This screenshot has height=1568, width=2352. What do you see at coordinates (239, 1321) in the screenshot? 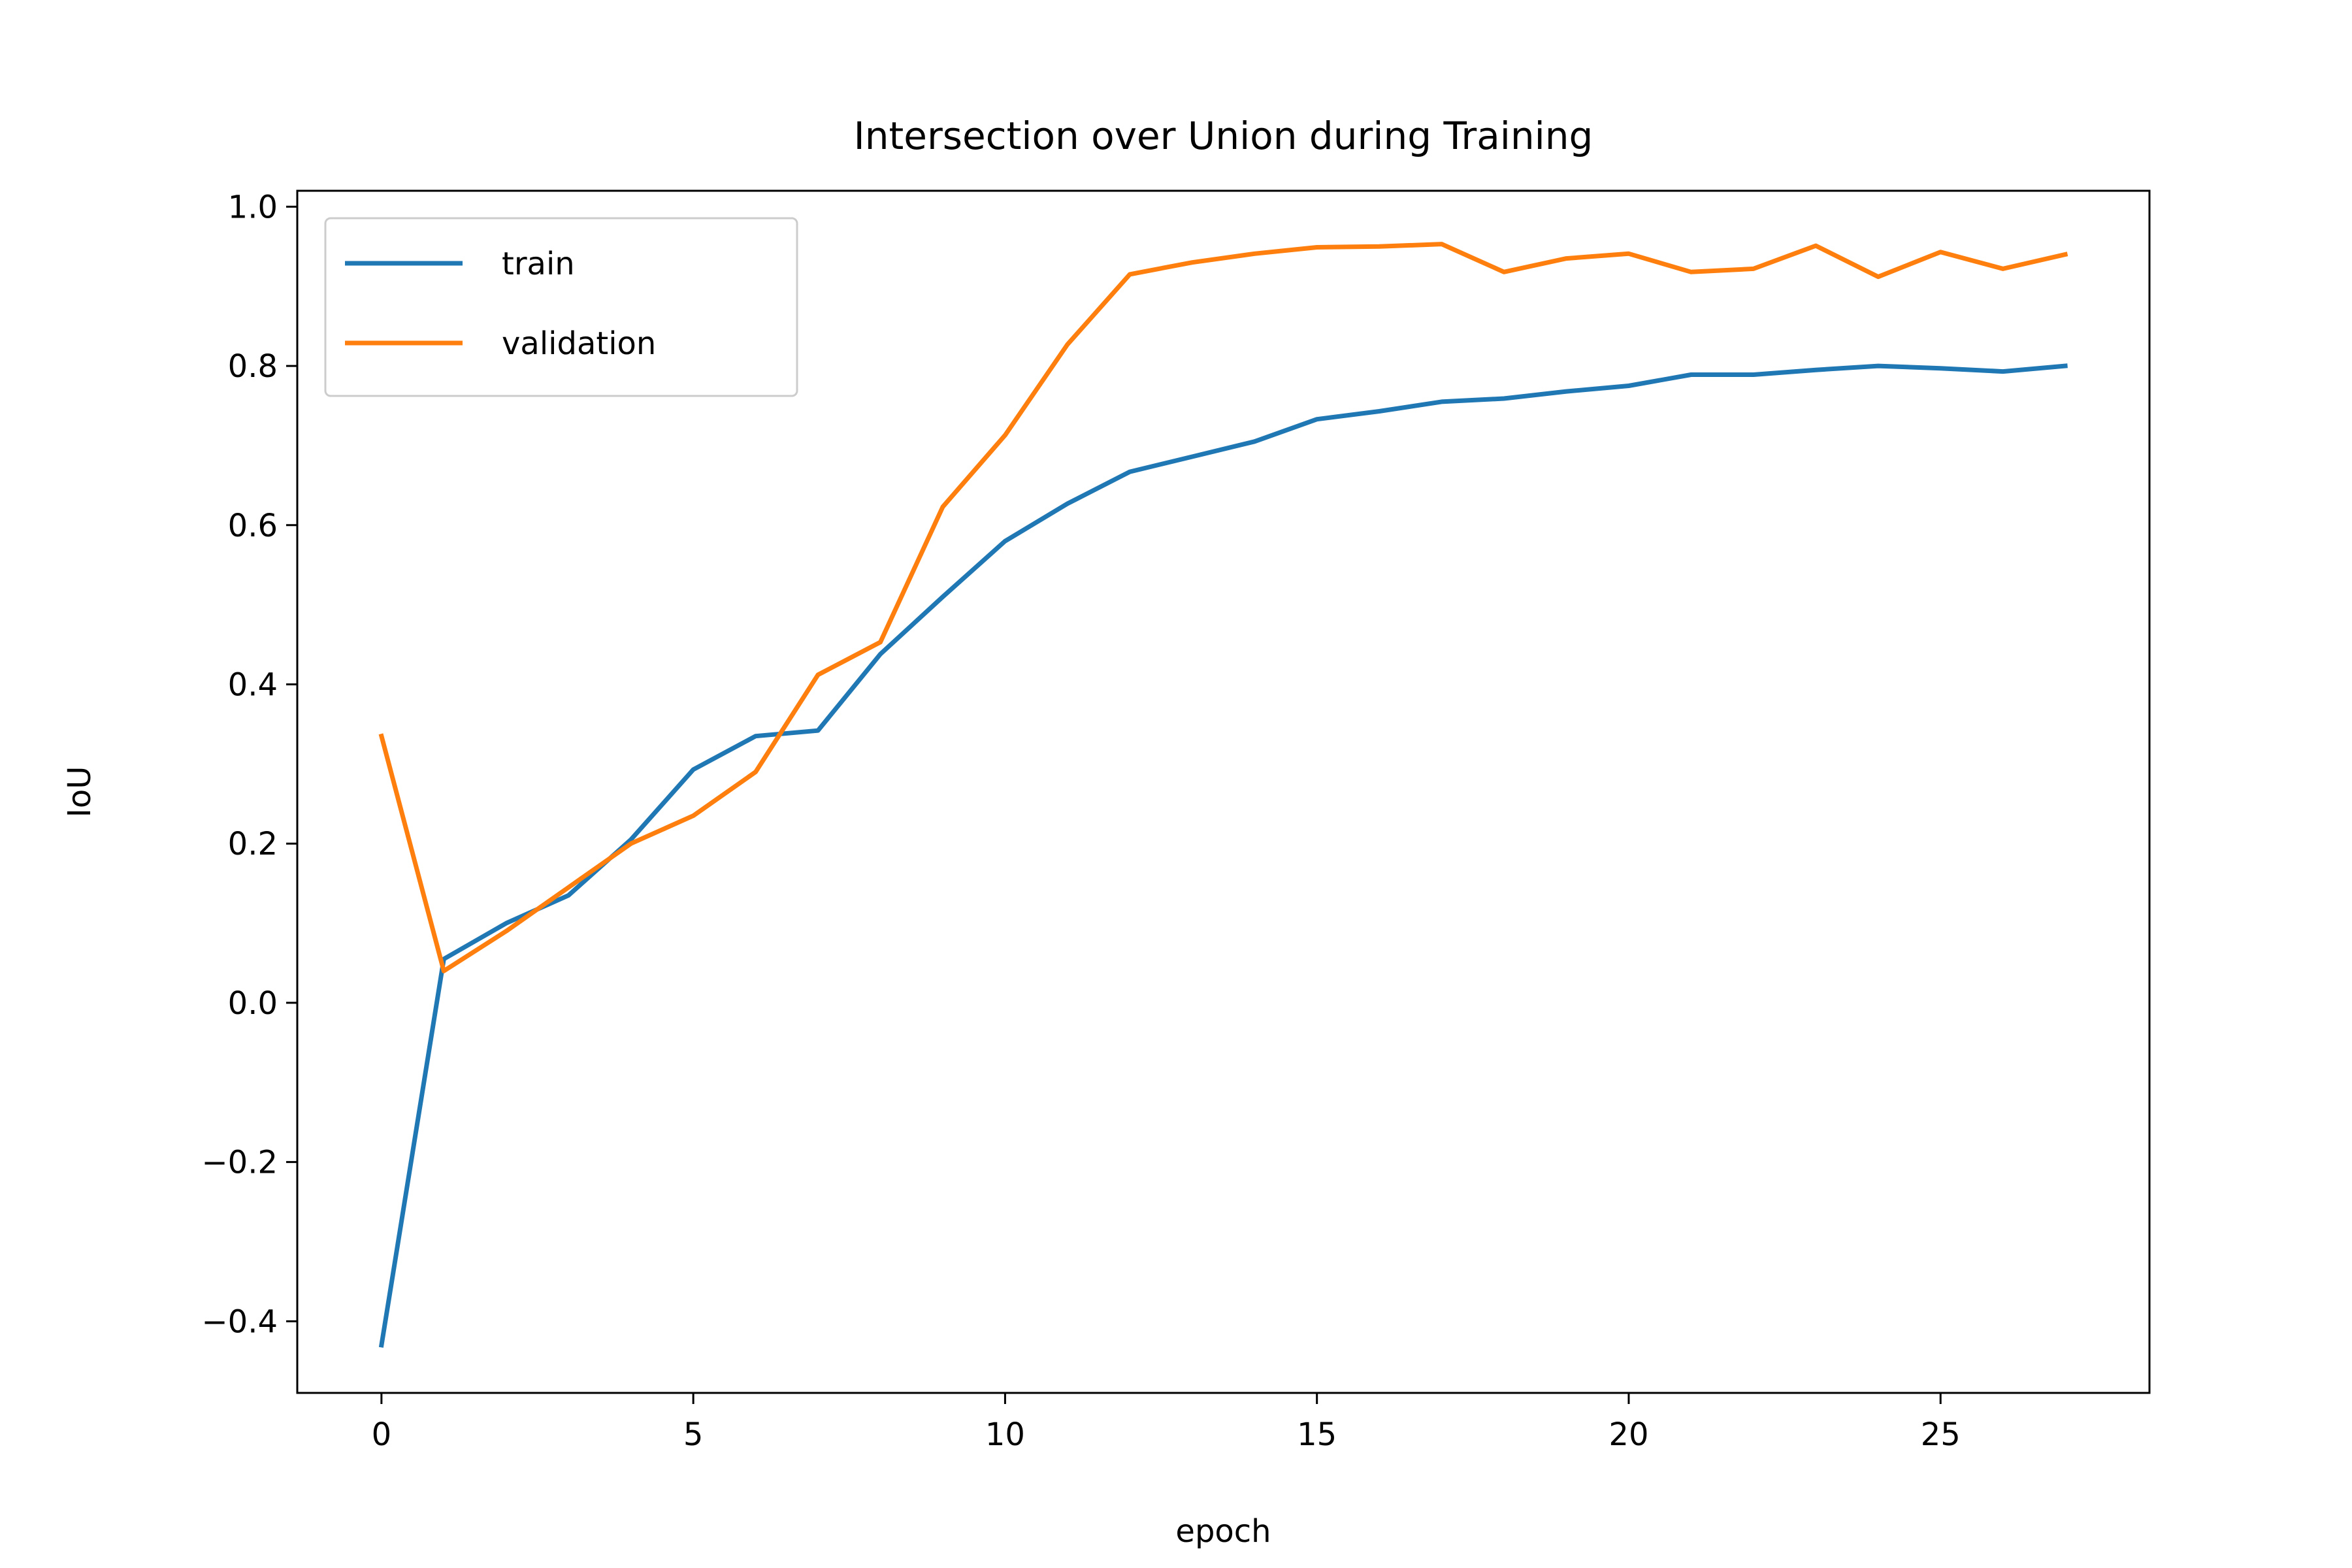
I see `y-tick-label: −0.4` at bounding box center [239, 1321].